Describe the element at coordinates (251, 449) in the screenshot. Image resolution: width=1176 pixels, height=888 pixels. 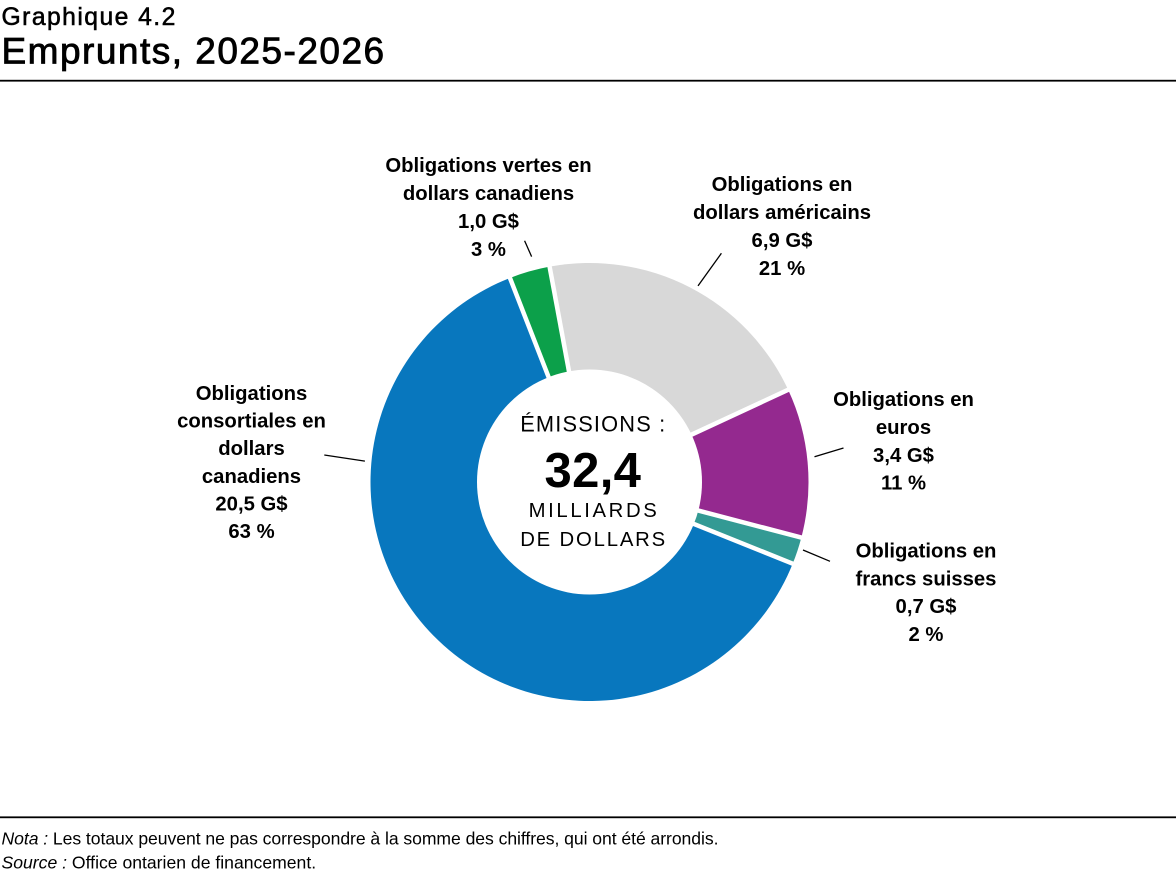
I see `svg-text: dollars` at that location.